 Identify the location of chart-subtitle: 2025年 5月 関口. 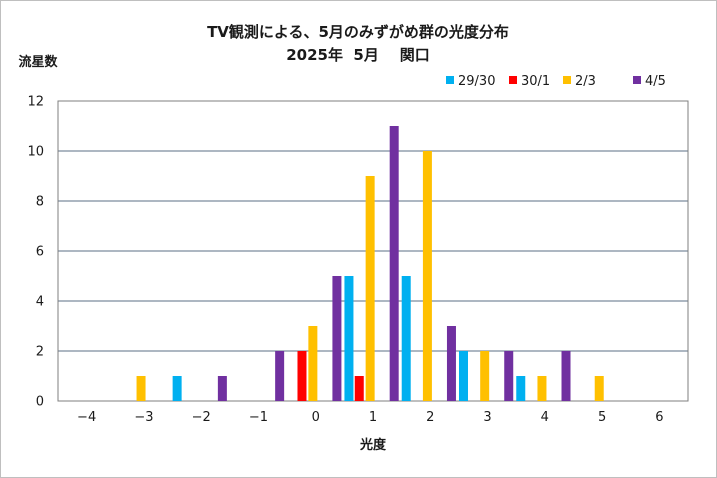
(358, 55).